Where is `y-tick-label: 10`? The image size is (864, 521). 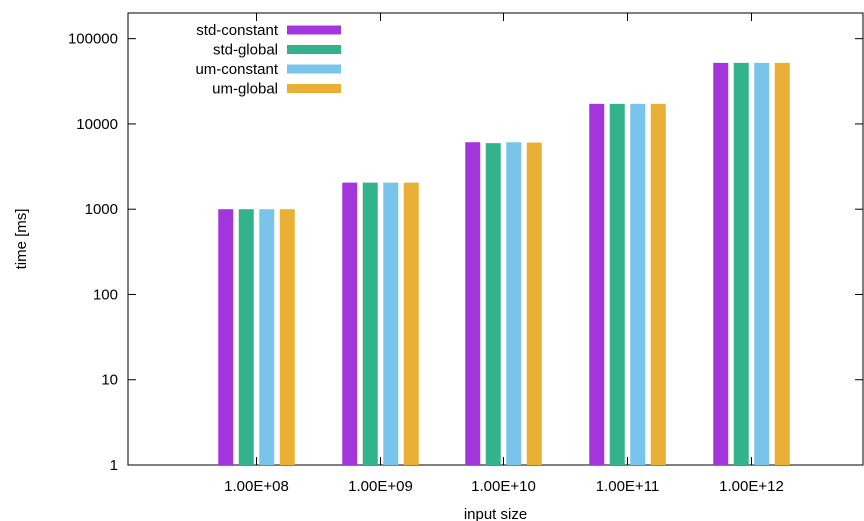 y-tick-label: 10 is located at coordinates (109, 380).